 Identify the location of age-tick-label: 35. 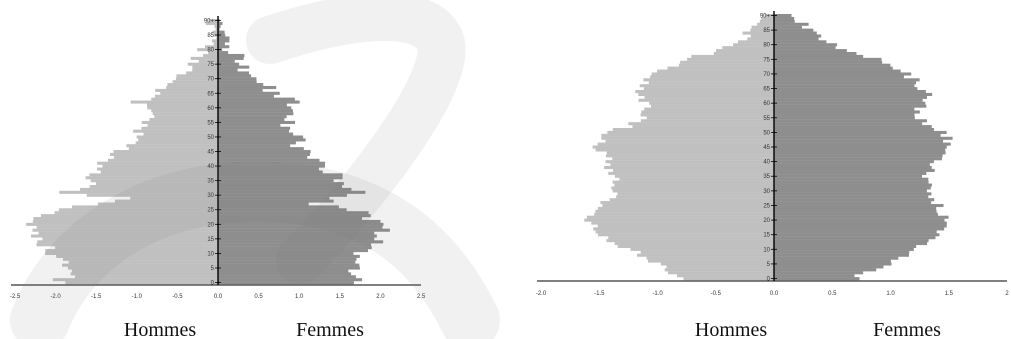
(766, 177).